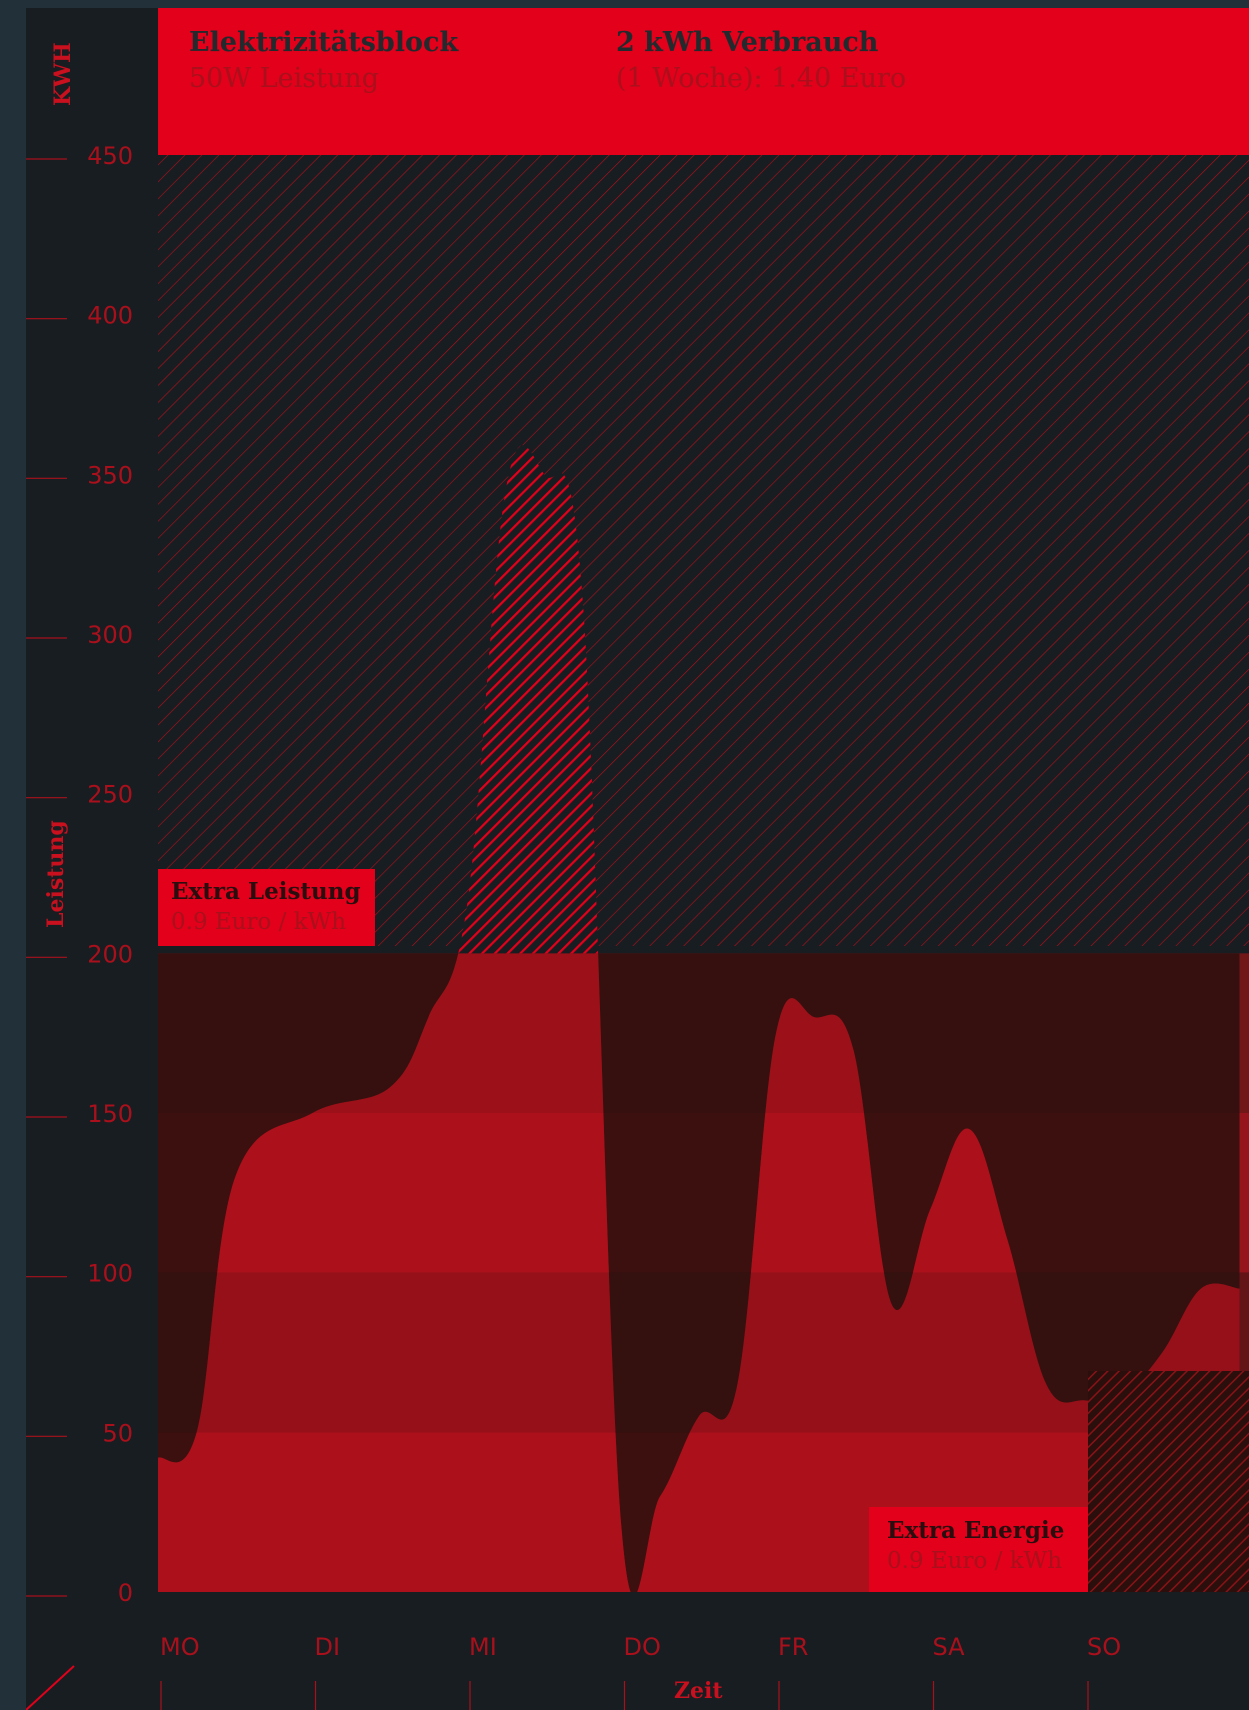 This screenshot has height=1710, width=1249. Describe the element at coordinates (110, 156) in the screenshot. I see `y-tick-label: 450` at that location.